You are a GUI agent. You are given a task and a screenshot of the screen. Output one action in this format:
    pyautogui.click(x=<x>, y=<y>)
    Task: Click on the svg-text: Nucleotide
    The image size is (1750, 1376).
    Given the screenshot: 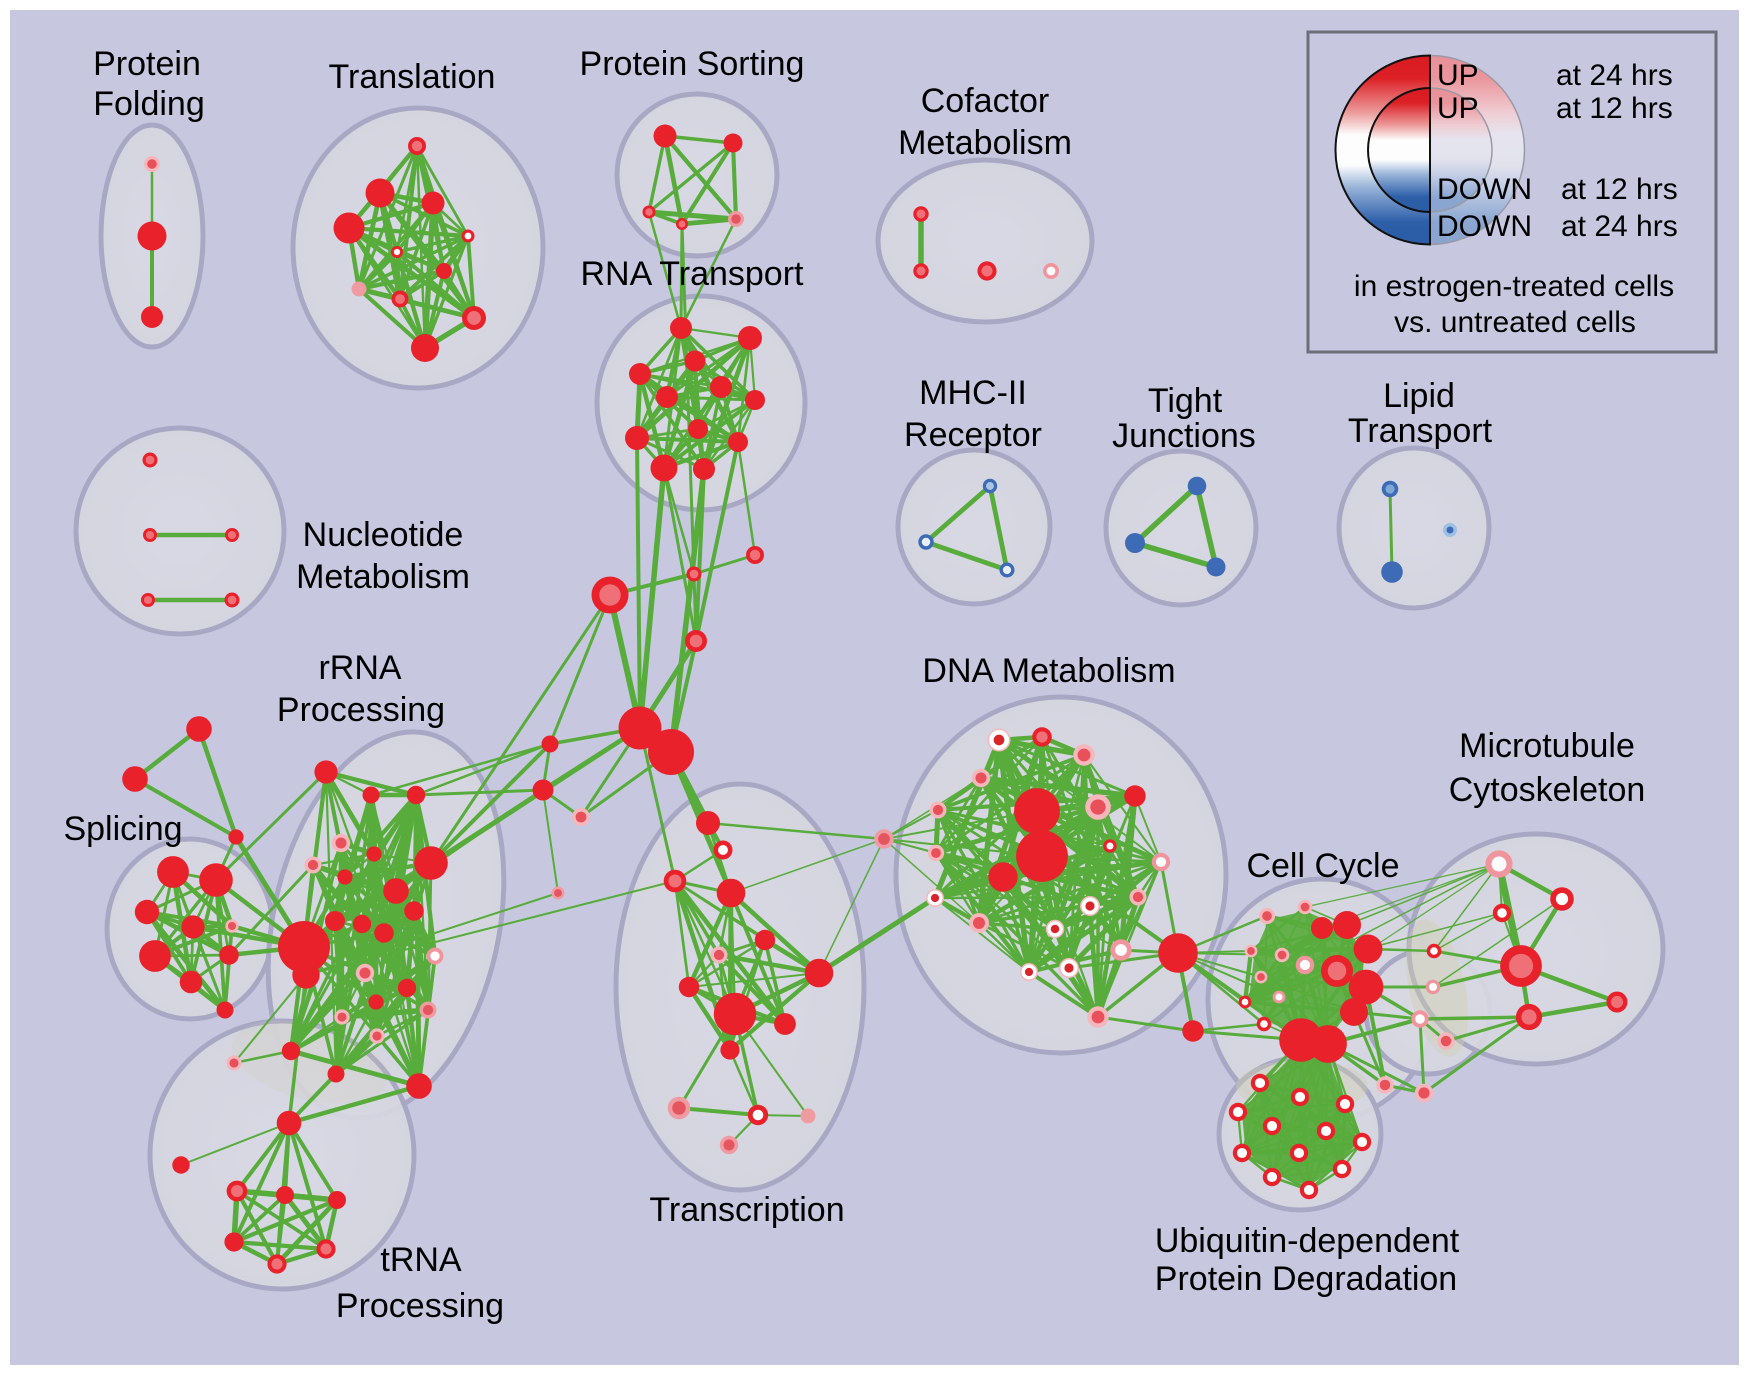 What is the action you would take?
    pyautogui.click(x=383, y=535)
    